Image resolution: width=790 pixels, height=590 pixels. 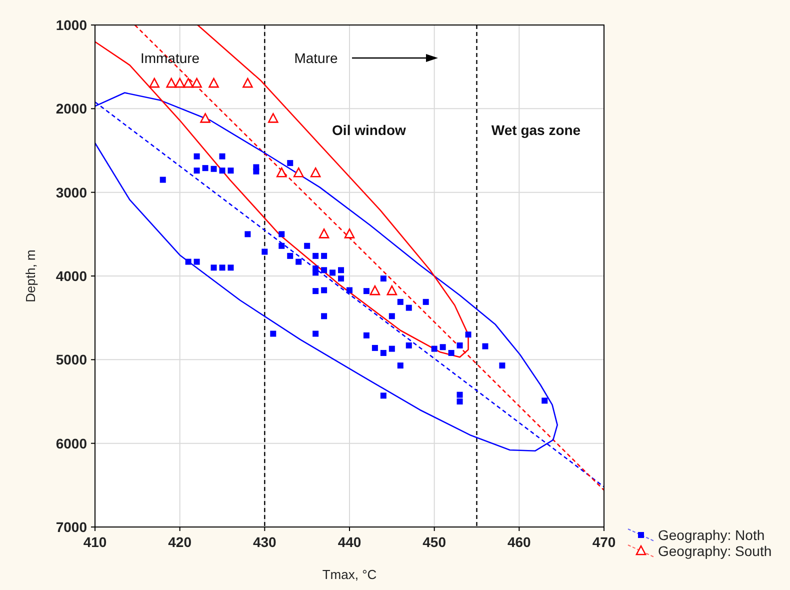 What do you see at coordinates (170, 58) in the screenshot?
I see `annotation: Immature` at bounding box center [170, 58].